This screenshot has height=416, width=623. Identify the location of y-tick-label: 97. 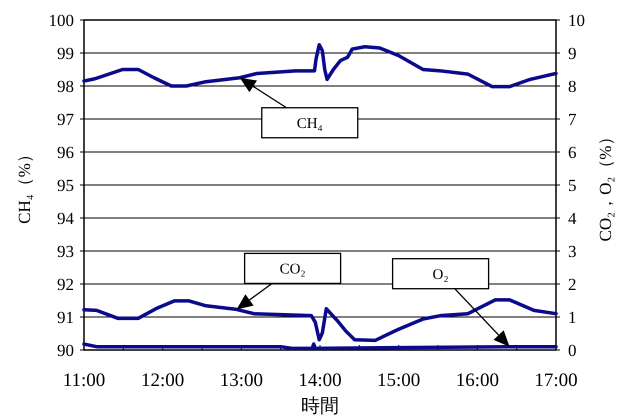
(65, 119).